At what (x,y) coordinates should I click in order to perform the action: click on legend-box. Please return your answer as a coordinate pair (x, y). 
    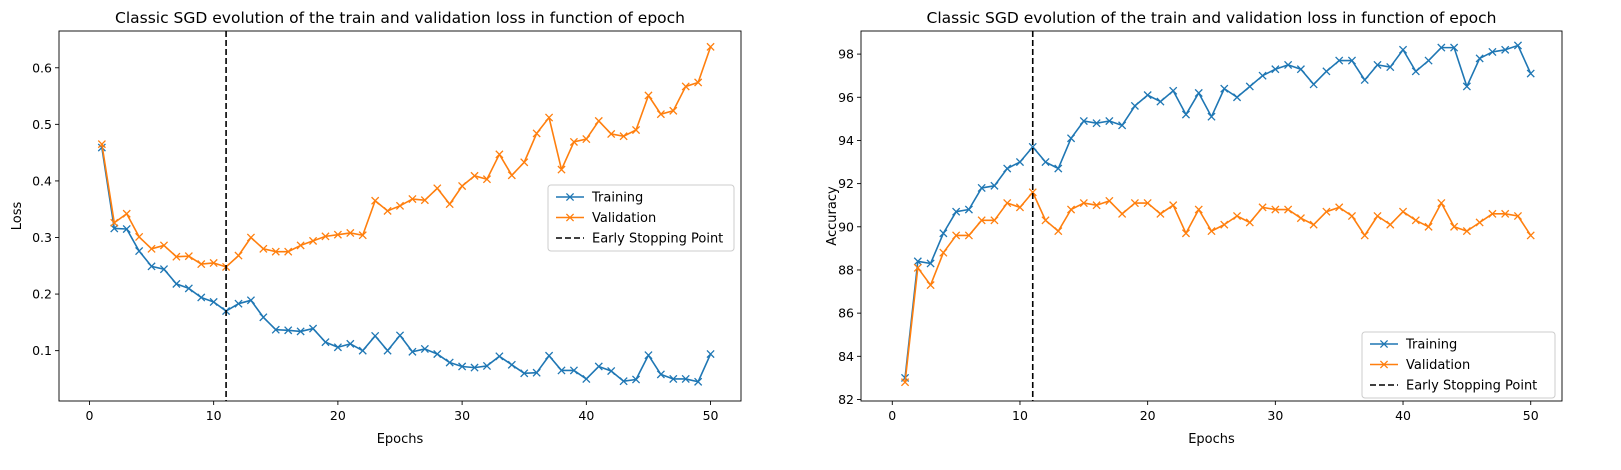
    Looking at the image, I should click on (641, 218).